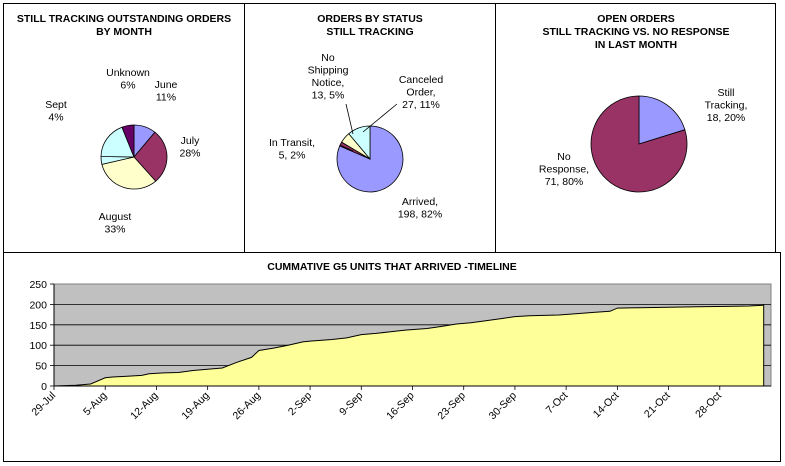 The image size is (785, 466). Describe the element at coordinates (300, 404) in the screenshot. I see `x-tick-label: 2-Sep` at that location.